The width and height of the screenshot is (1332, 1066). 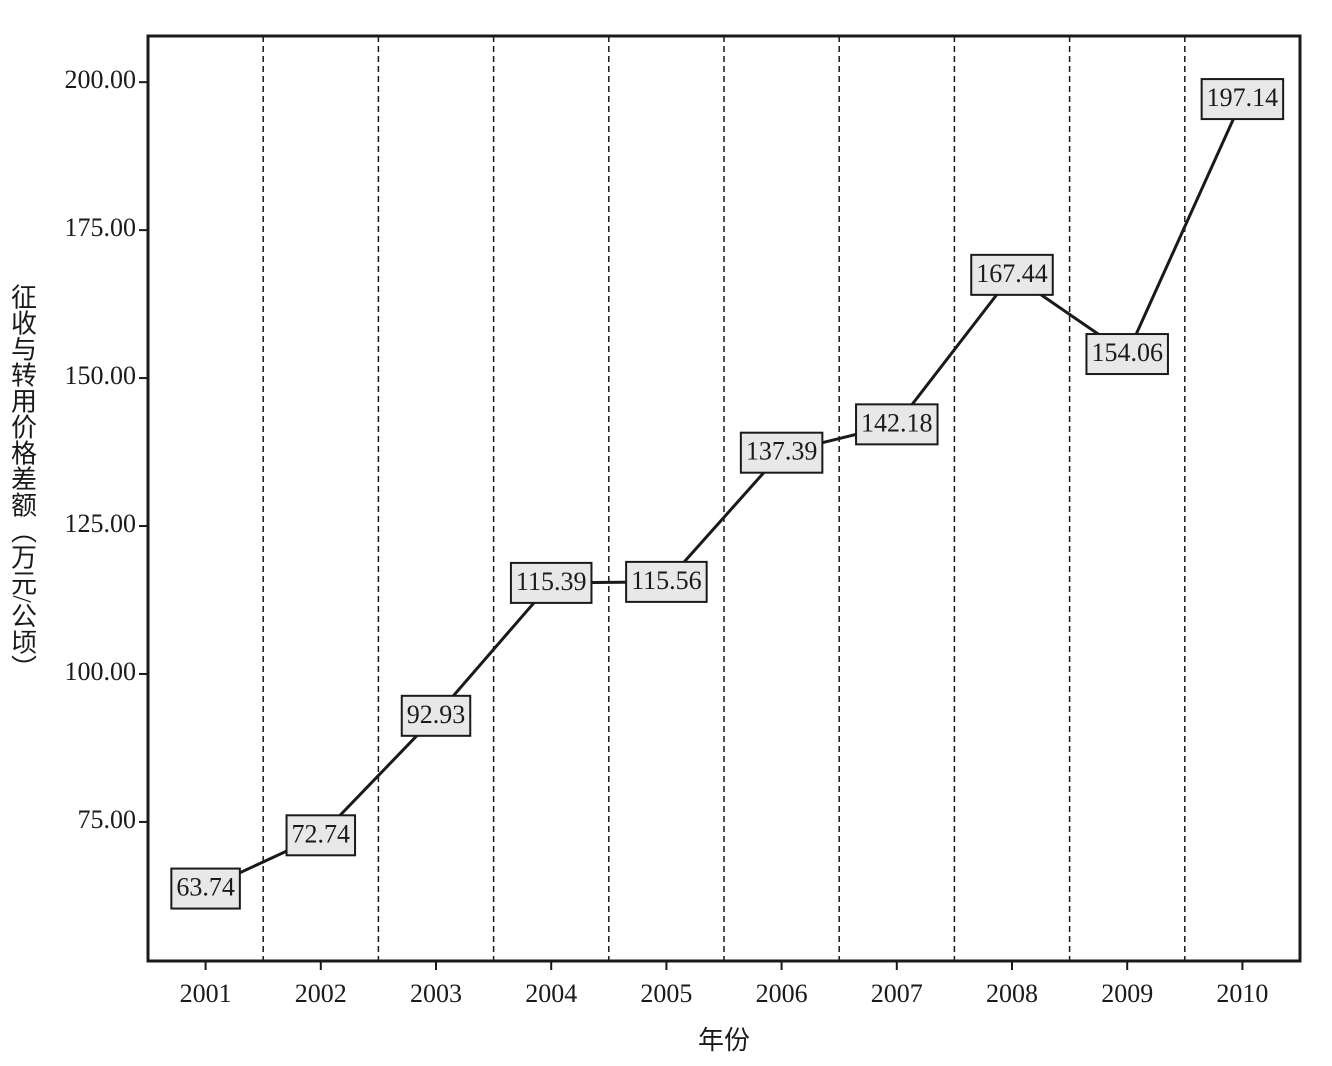 What do you see at coordinates (897, 993) in the screenshot?
I see `x-tick-label: 2007` at bounding box center [897, 993].